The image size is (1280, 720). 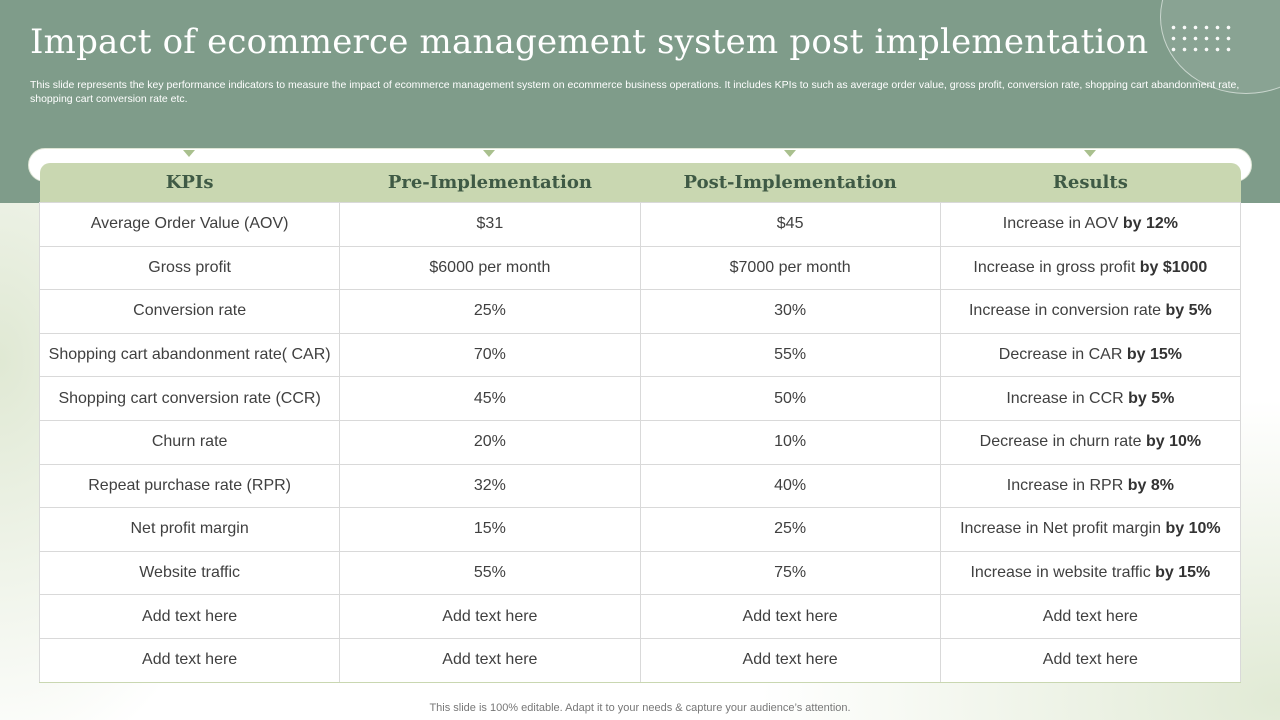 I want to click on result-cell: Increase in website traffic by 15%, so click(x=1090, y=573).